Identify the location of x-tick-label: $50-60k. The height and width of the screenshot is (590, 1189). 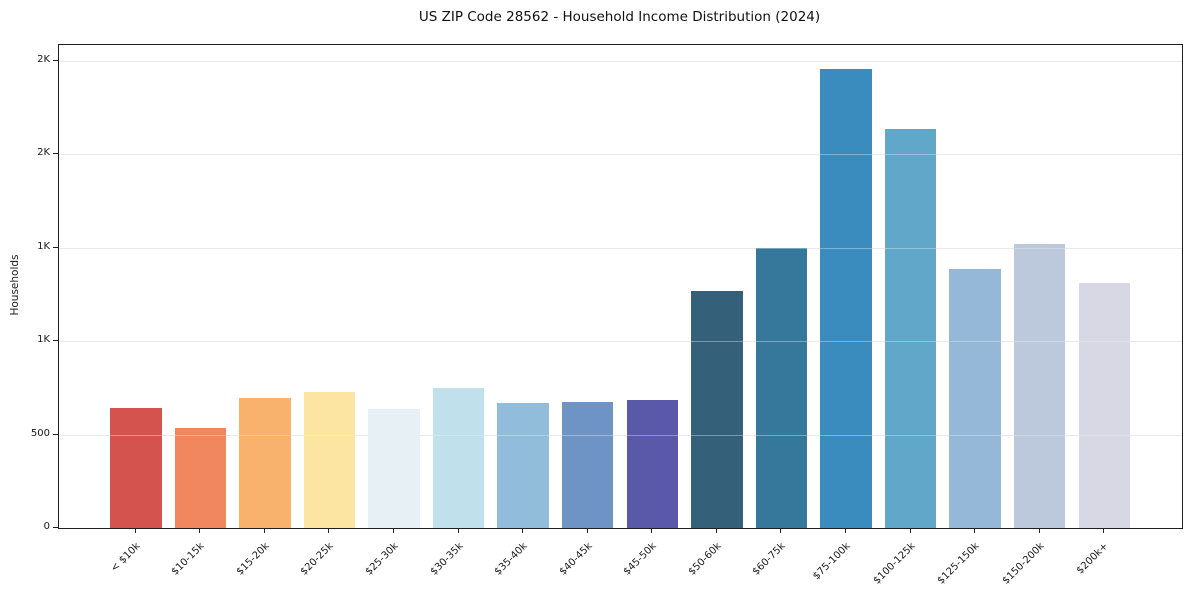
(705, 559).